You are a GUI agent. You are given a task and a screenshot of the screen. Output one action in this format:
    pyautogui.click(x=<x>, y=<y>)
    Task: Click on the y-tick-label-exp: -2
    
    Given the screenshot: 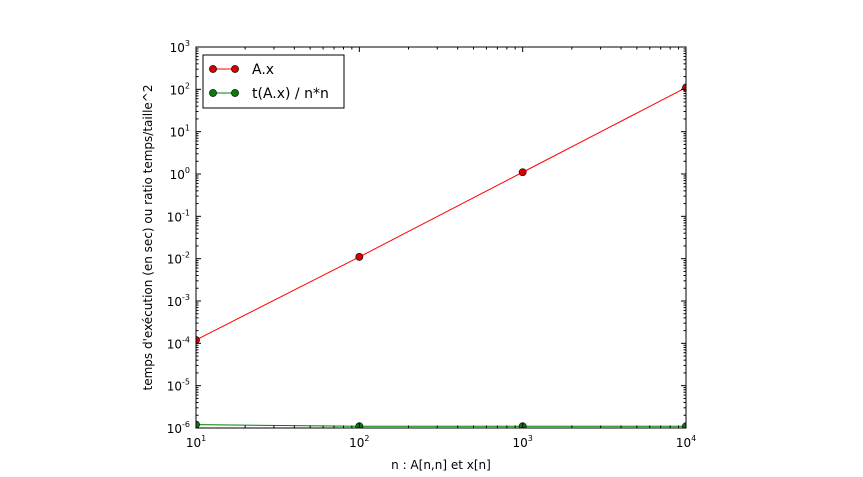 What is the action you would take?
    pyautogui.click(x=186, y=255)
    